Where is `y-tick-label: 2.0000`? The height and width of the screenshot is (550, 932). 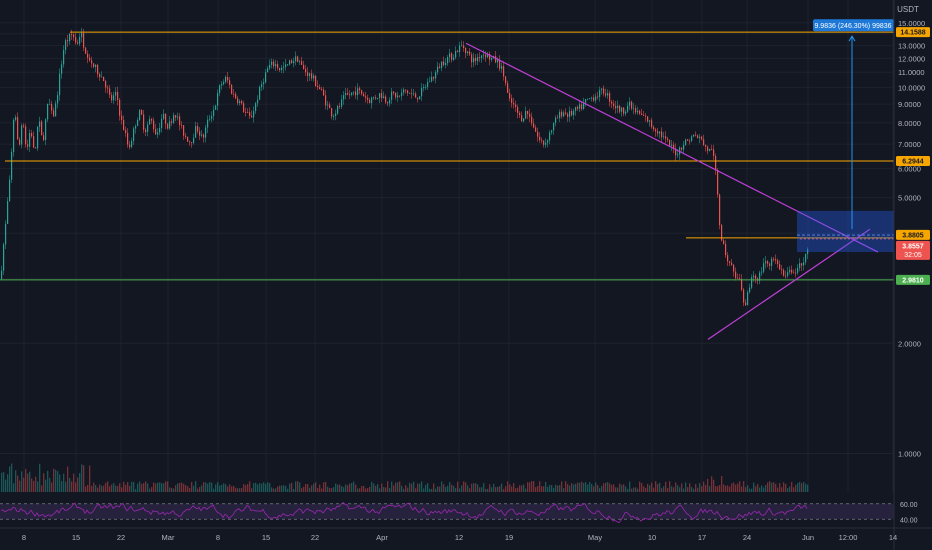 y-tick-label: 2.0000 is located at coordinates (909, 343).